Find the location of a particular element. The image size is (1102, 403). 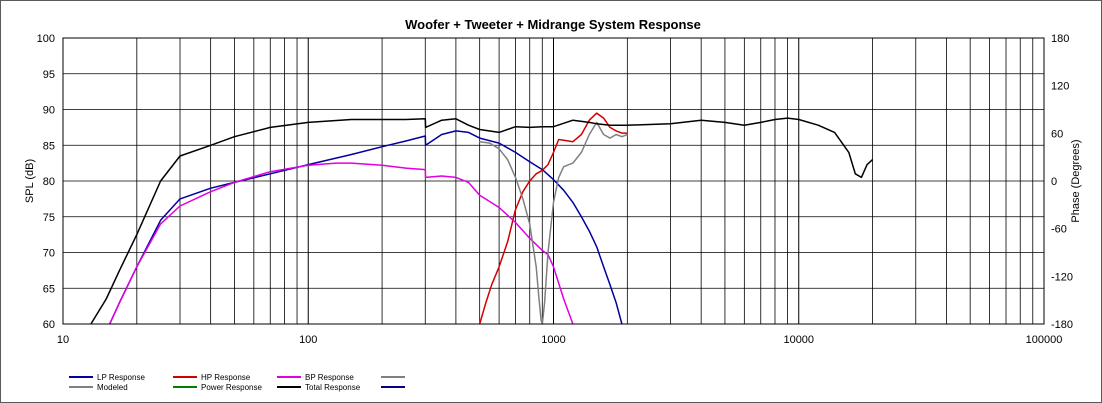

x-tick-label: 100 is located at coordinates (308, 340).